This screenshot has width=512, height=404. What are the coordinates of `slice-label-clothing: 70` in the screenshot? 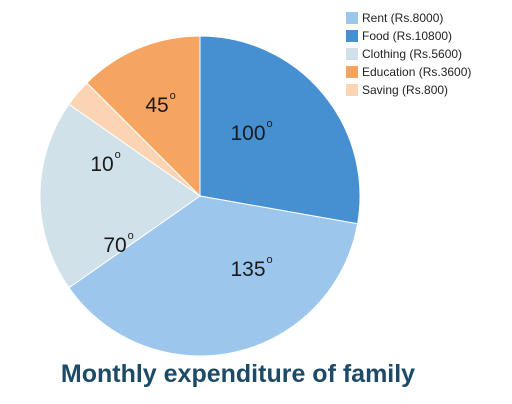 It's located at (114, 245).